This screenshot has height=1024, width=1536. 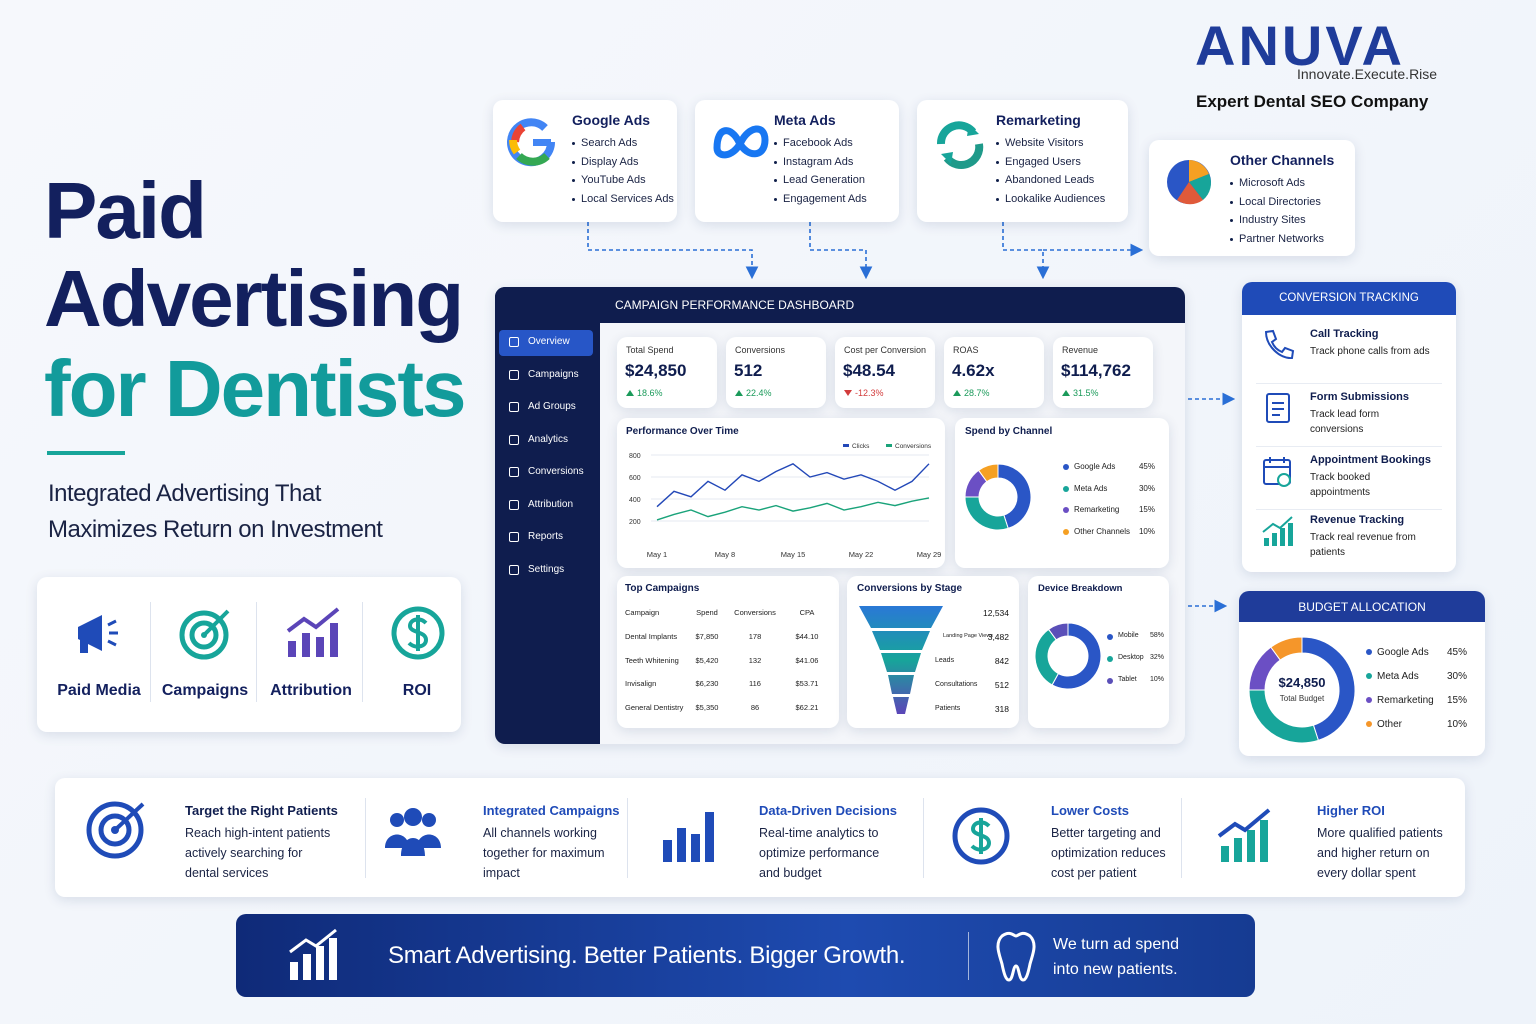 What do you see at coordinates (748, 370) in the screenshot?
I see `kpi-value: 512` at bounding box center [748, 370].